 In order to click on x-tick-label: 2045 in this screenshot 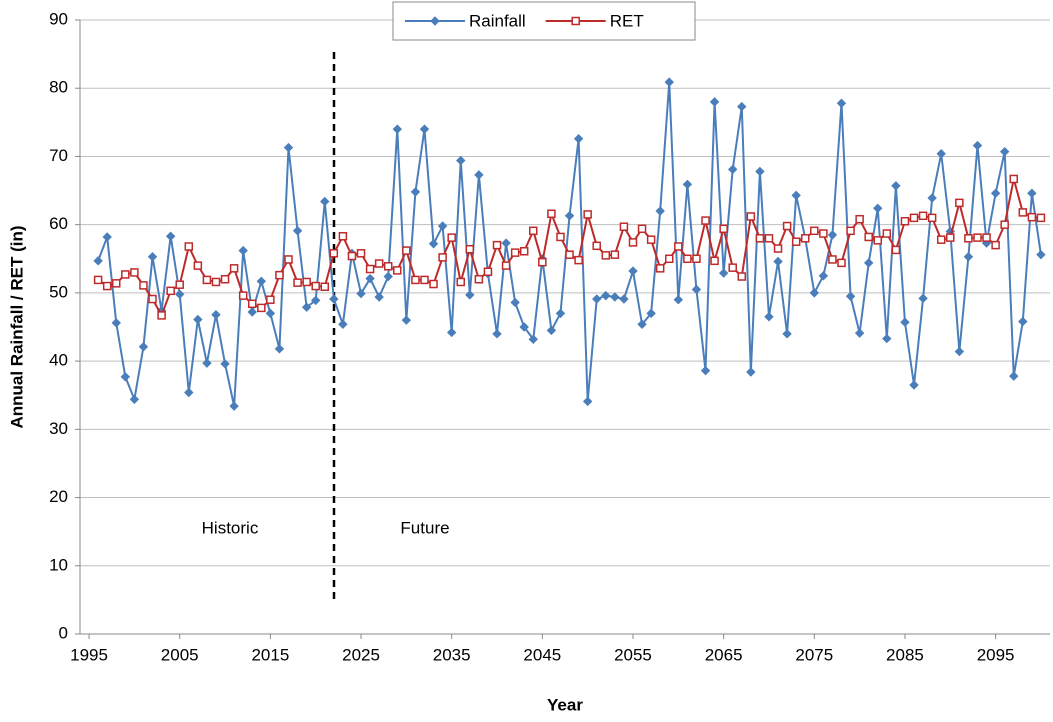, I will do `click(542, 654)`.